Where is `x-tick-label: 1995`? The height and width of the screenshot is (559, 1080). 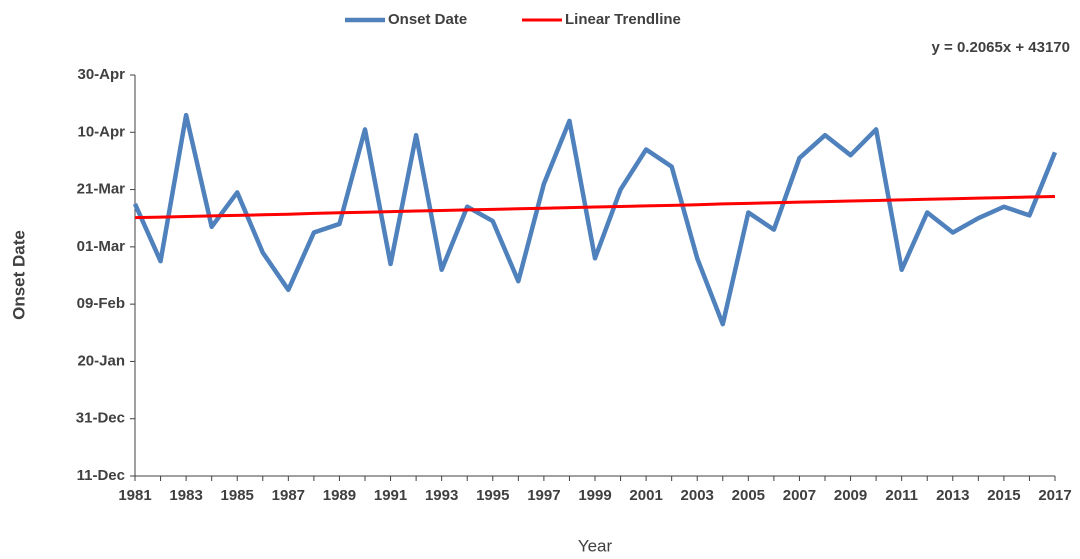 x-tick-label: 1995 is located at coordinates (492, 495).